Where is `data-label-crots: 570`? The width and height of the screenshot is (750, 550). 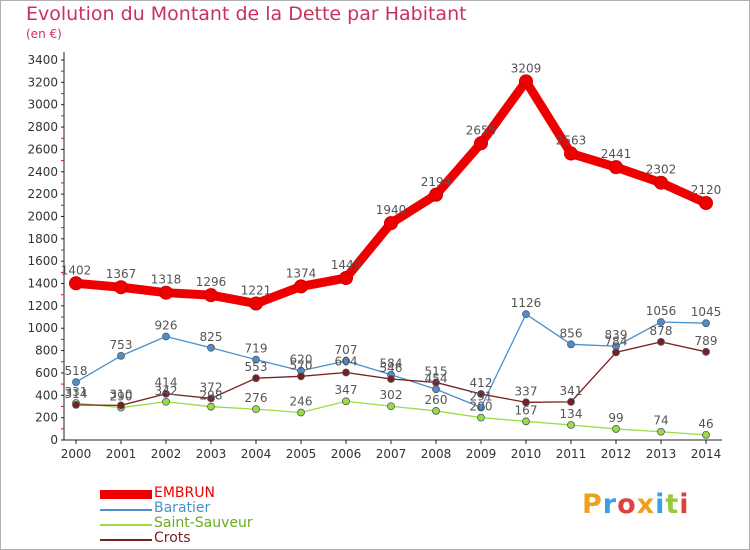 data-label-crots: 570 is located at coordinates (301, 365).